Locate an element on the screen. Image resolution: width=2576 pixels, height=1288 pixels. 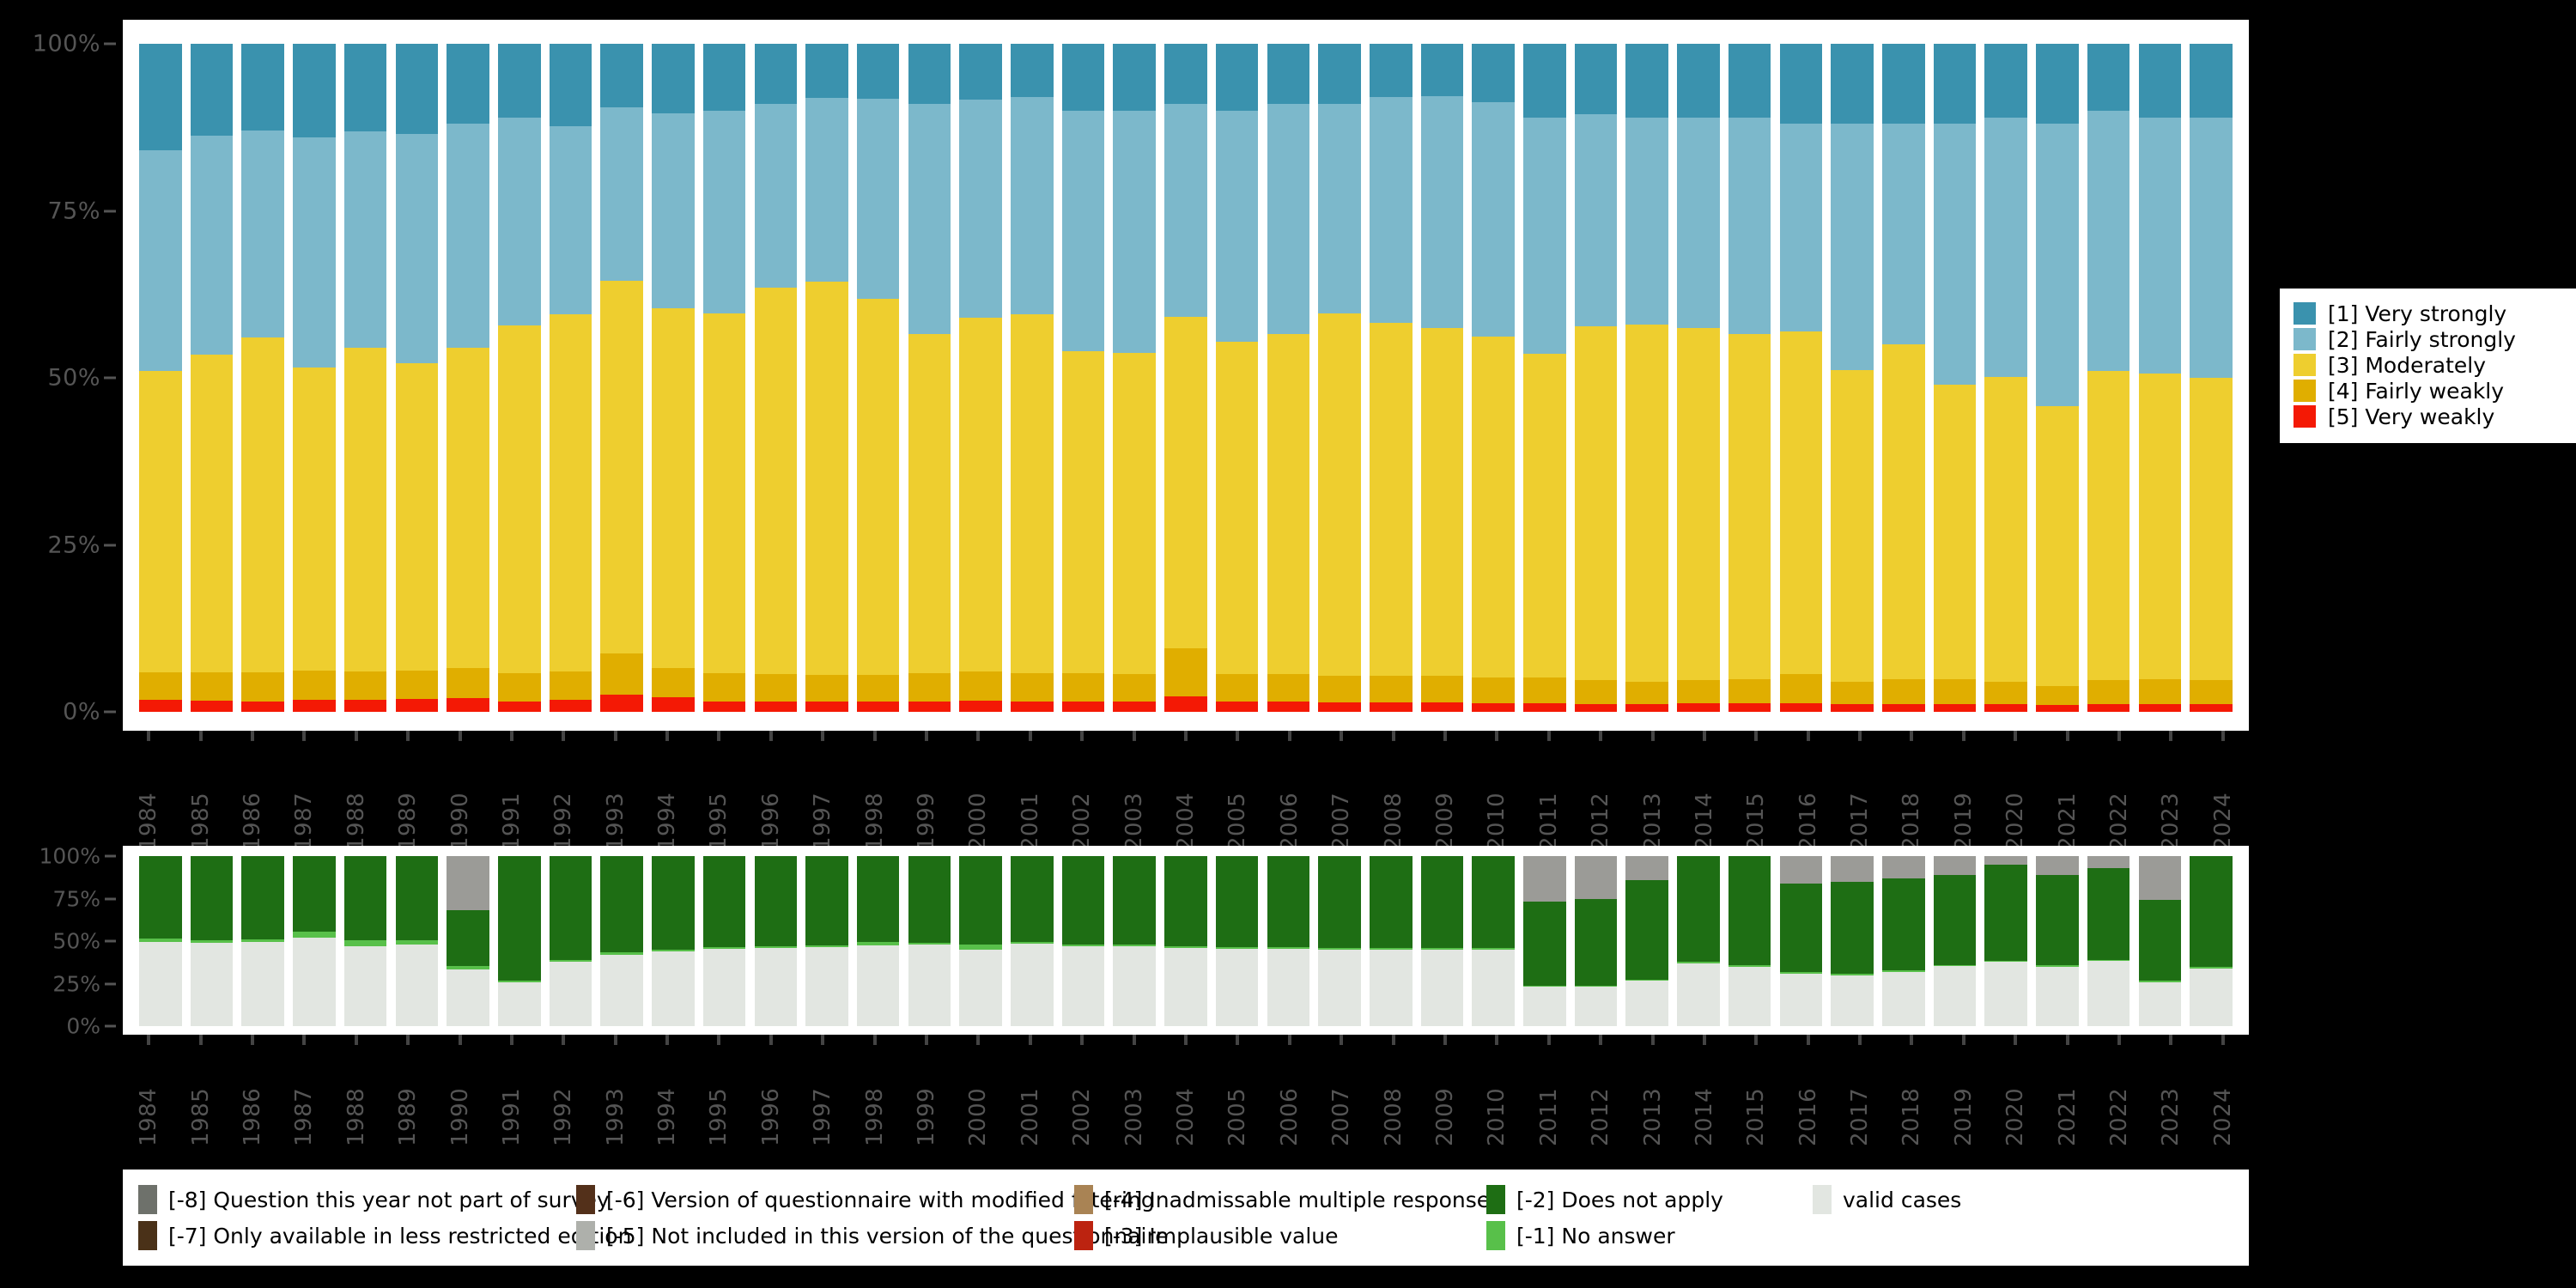
legend-item: [-1] No answer is located at coordinates (1649, 1236).